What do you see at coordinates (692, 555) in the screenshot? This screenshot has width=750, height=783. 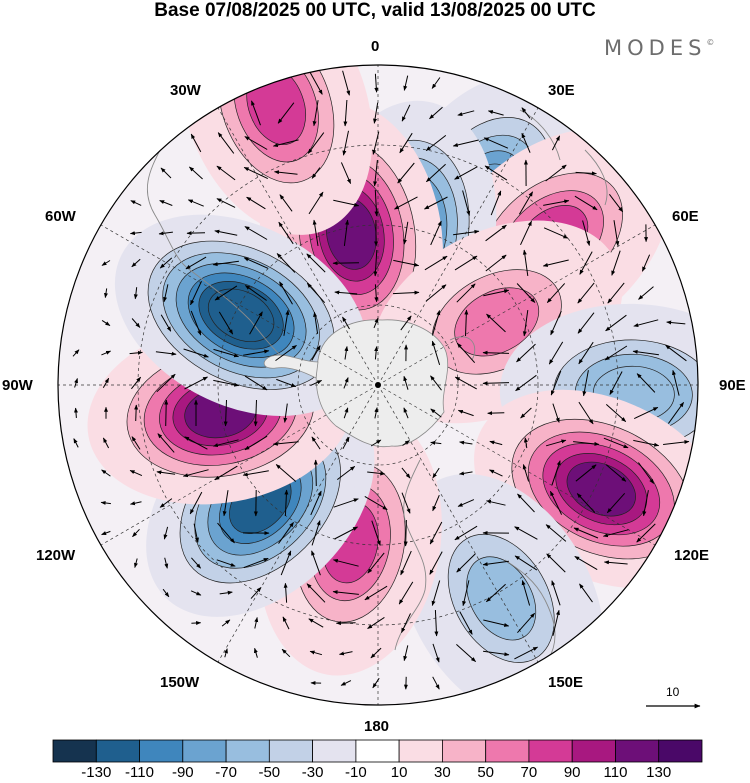 I see `lon-label-120e: 120E` at bounding box center [692, 555].